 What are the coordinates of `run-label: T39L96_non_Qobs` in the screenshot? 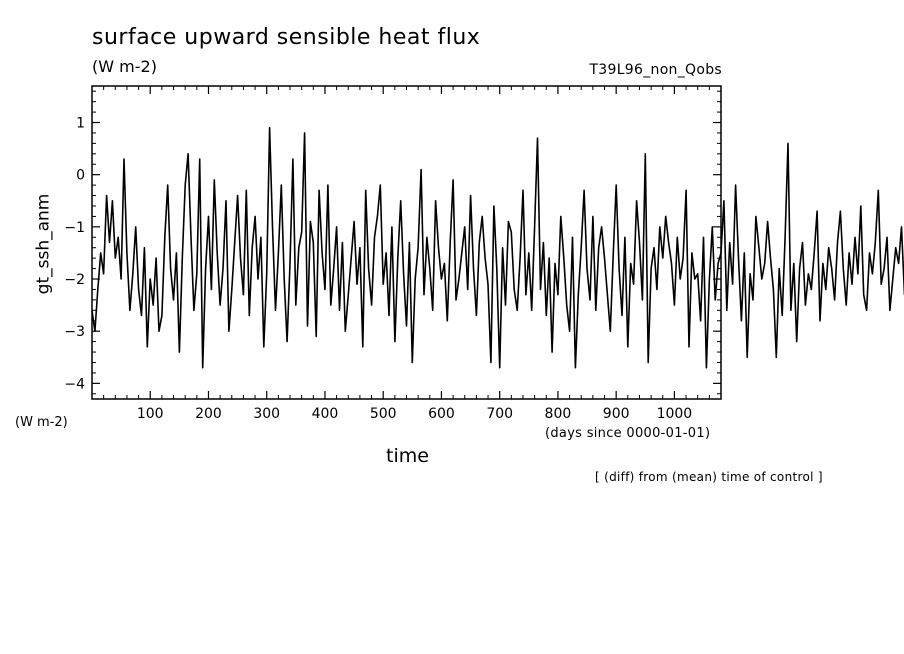 It's located at (655, 70).